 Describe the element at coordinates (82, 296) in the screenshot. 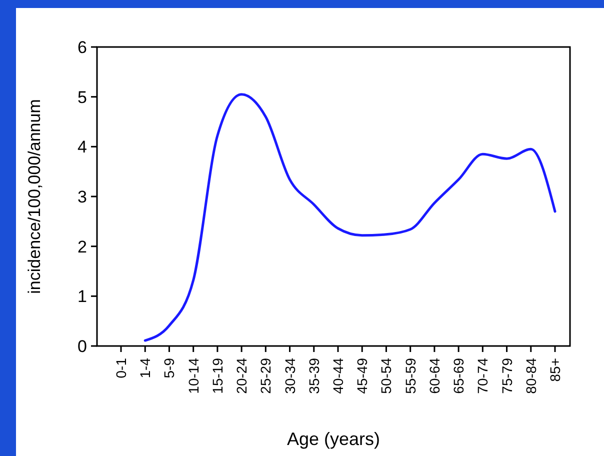

I see `y-tick-label: 1` at that location.